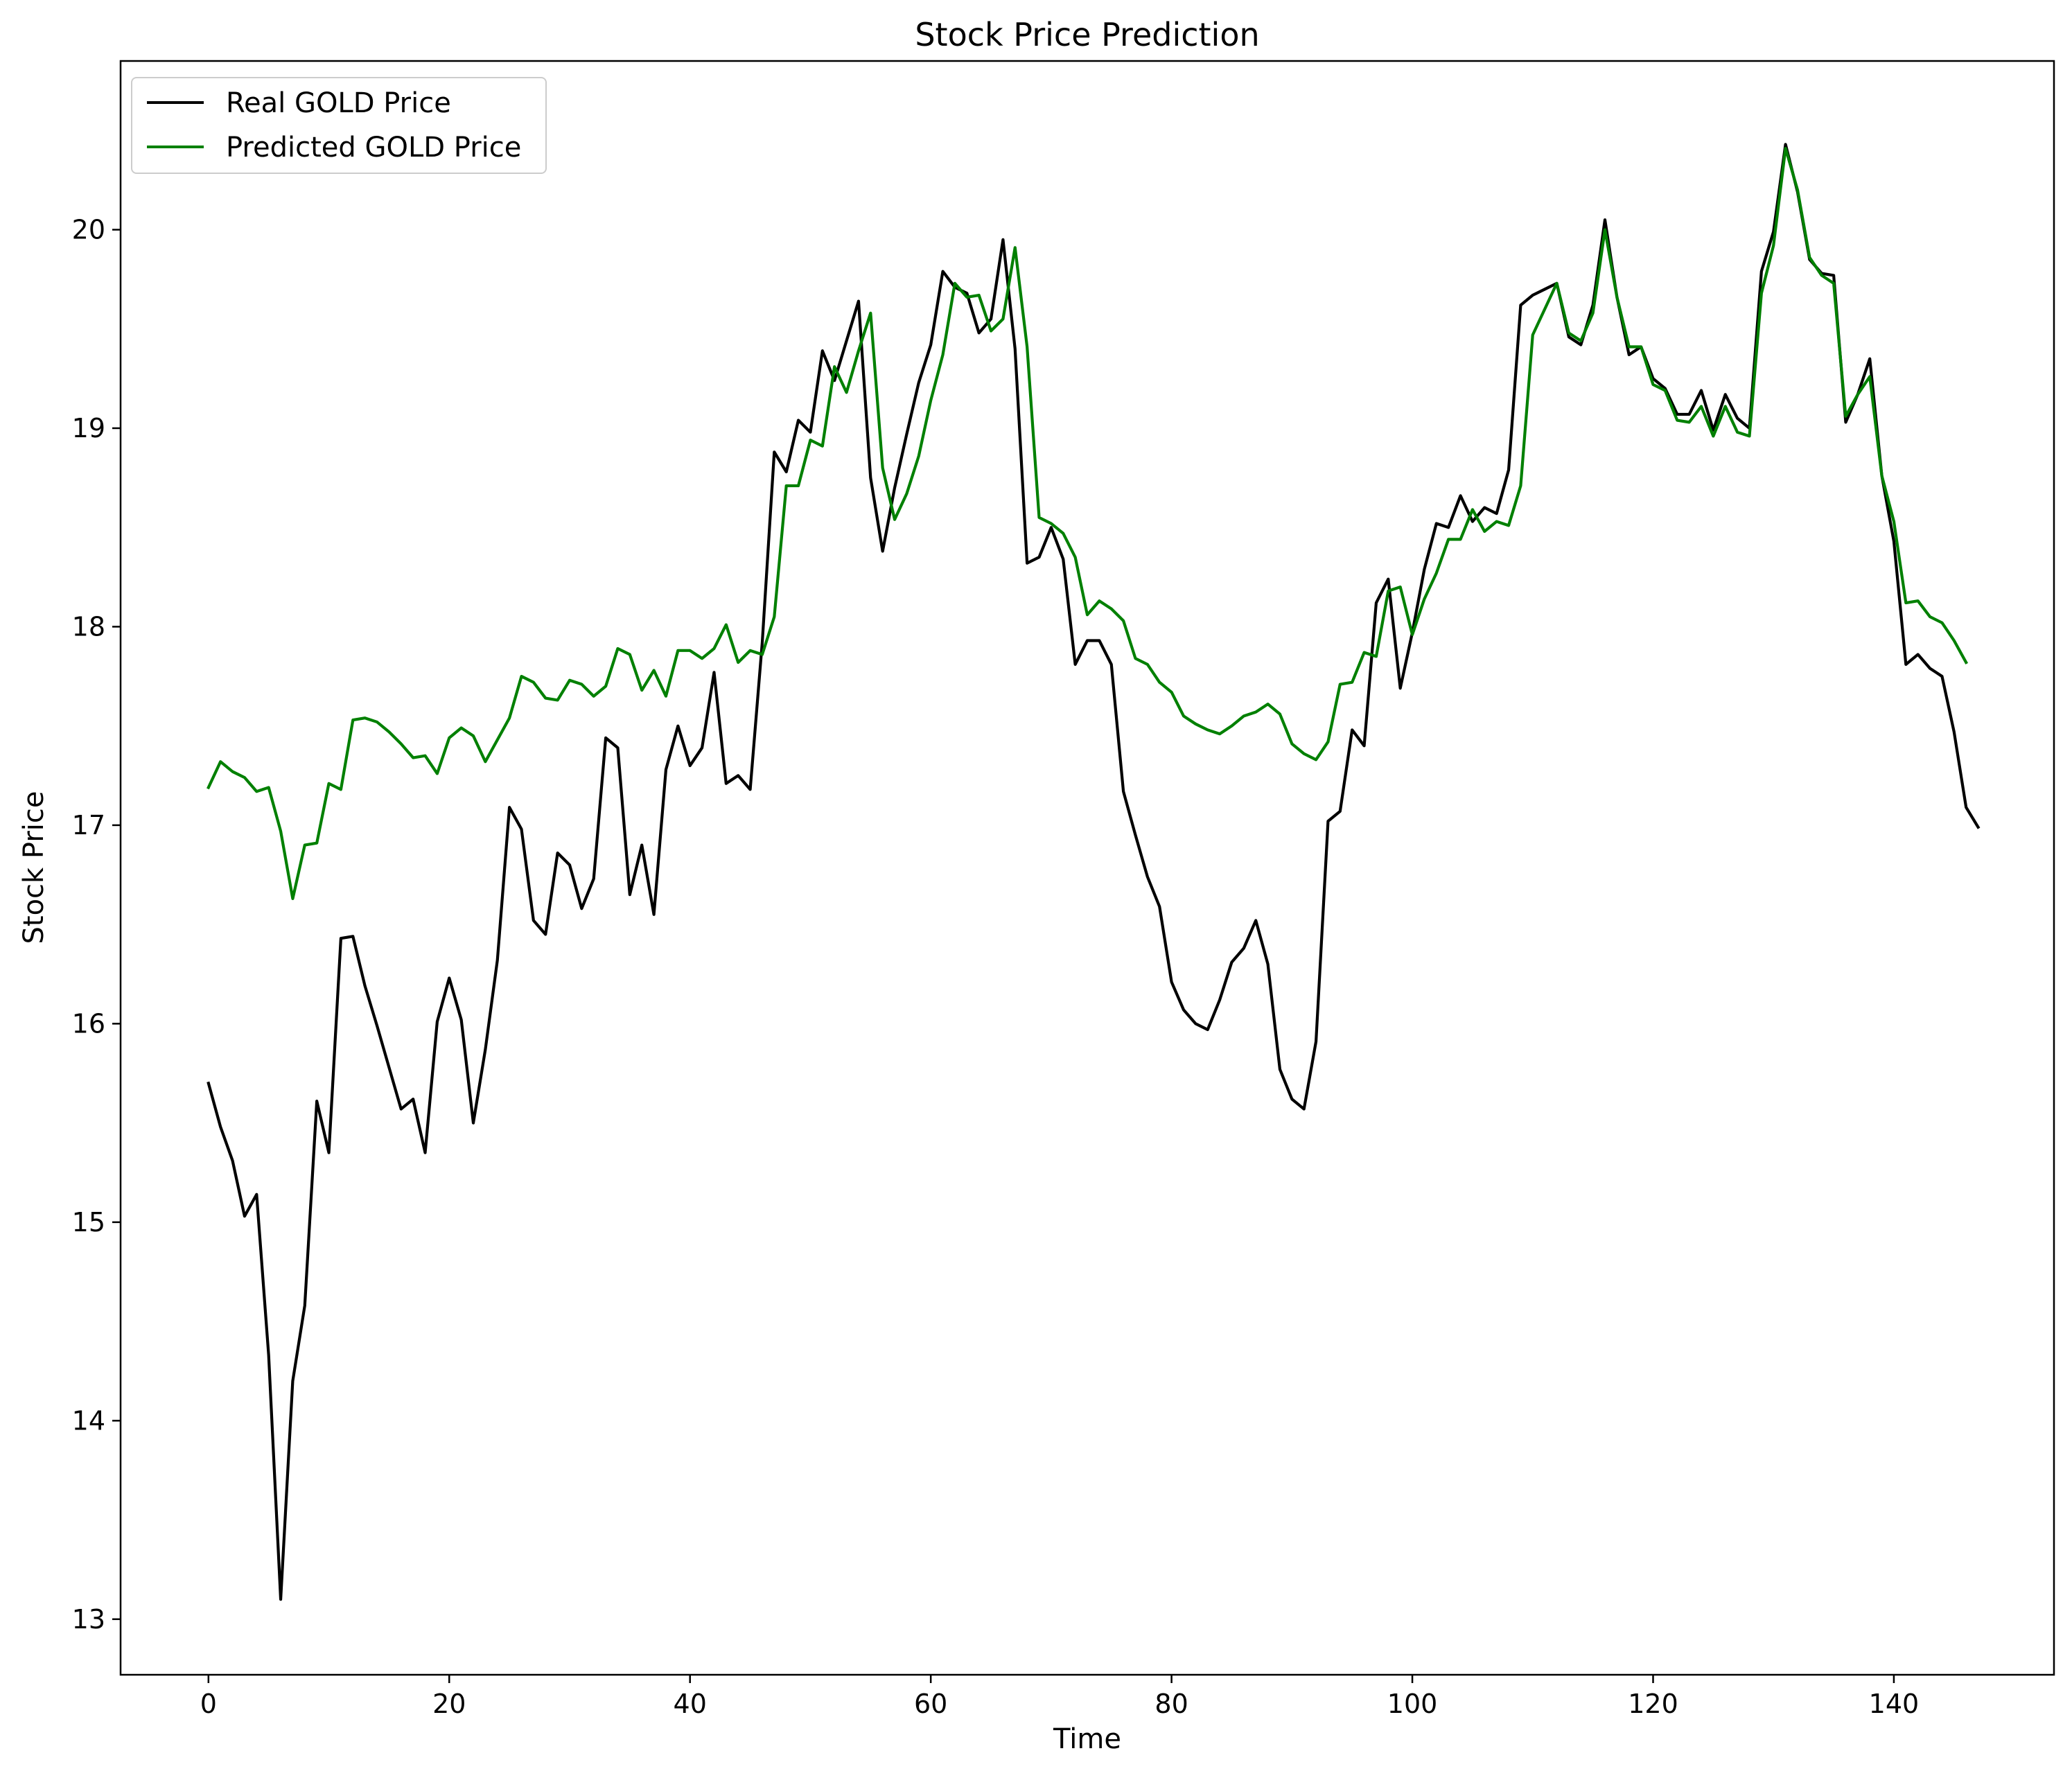 The image size is (2072, 1778). Describe the element at coordinates (1087, 1739) in the screenshot. I see `x-axis-label: Time` at that location.